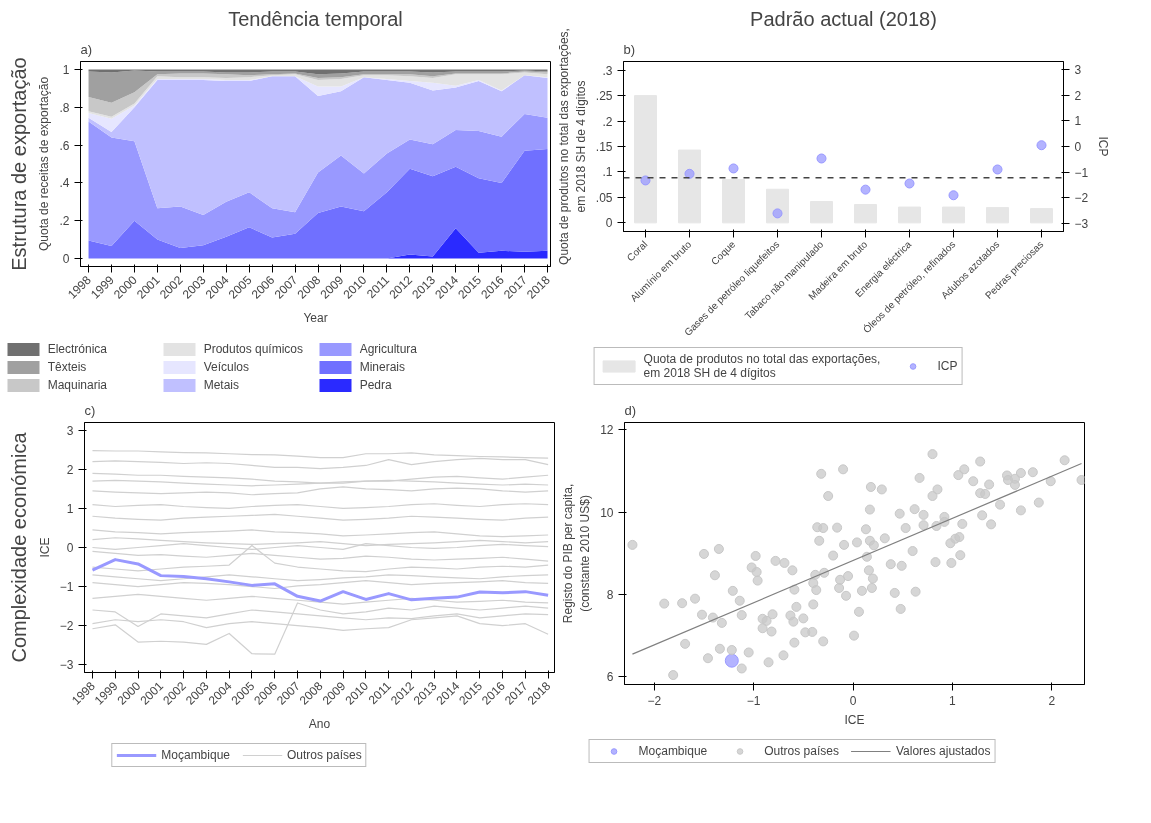 The width and height of the screenshot is (1151, 823). What do you see at coordinates (221, 385) in the screenshot?
I see `legend-label: Metais` at bounding box center [221, 385].